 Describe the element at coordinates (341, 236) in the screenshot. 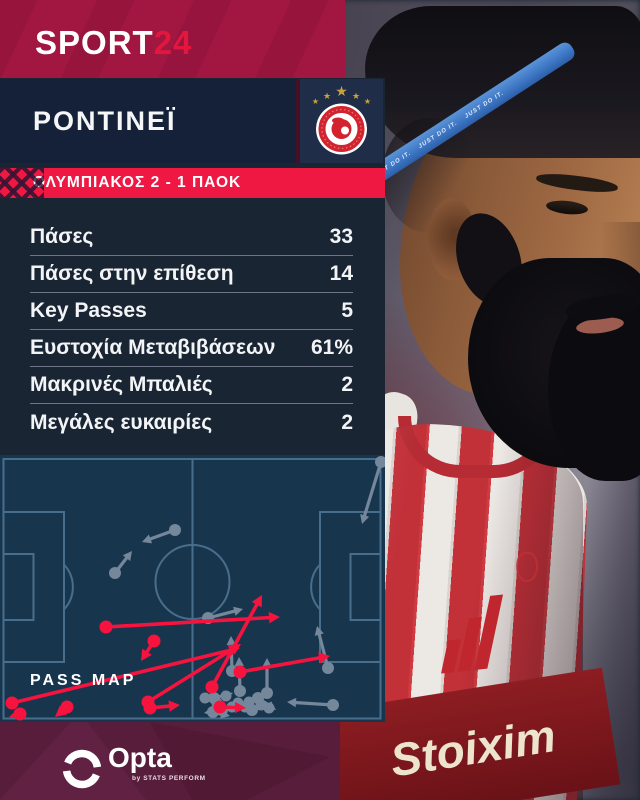

I see `stat-value: 33` at that location.